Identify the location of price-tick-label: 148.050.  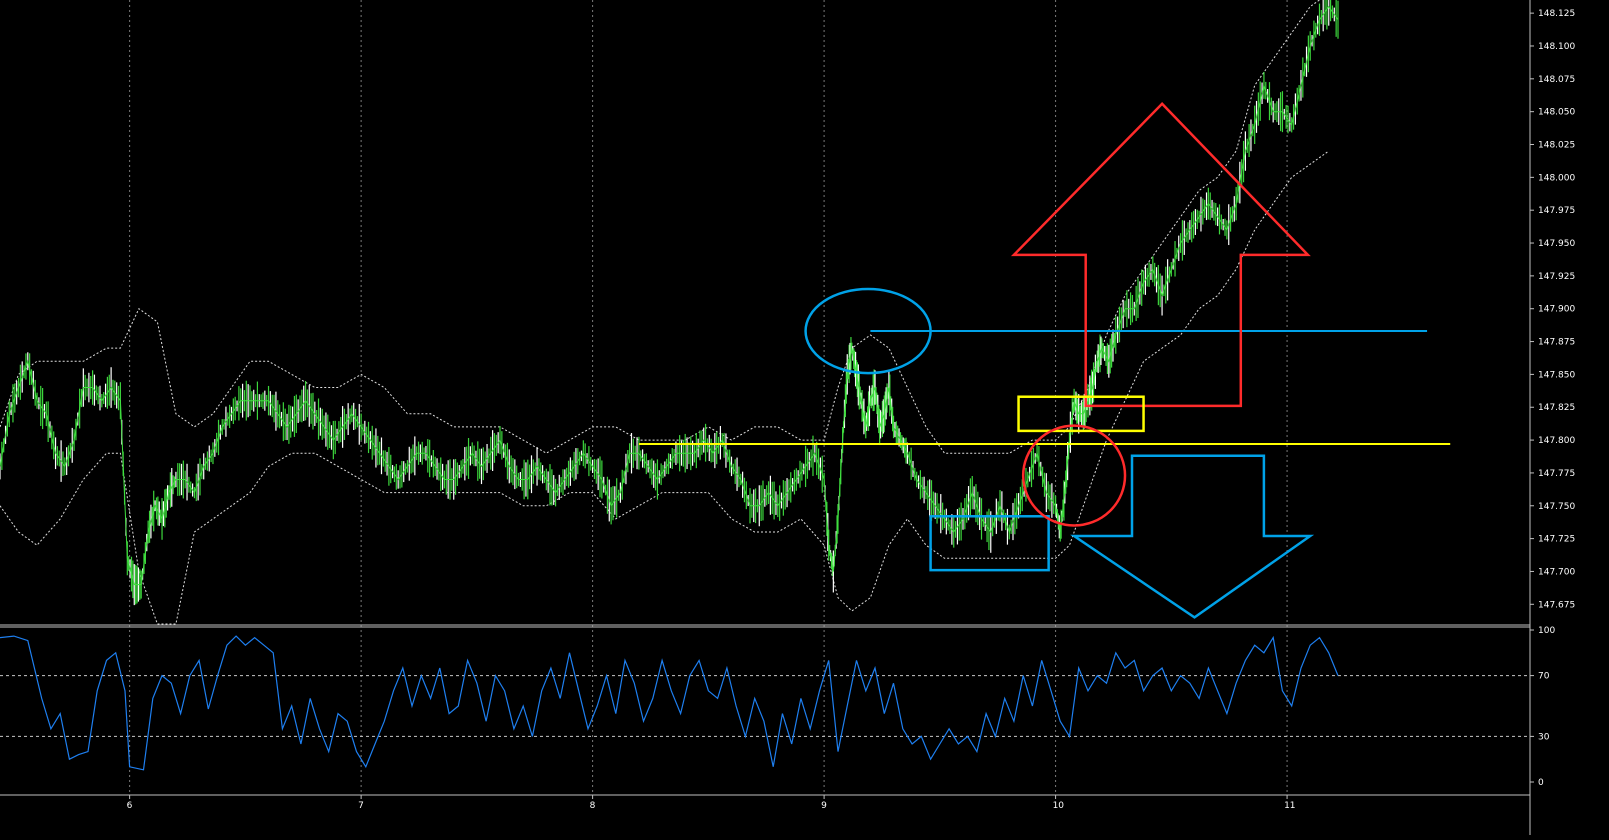
(1556, 113).